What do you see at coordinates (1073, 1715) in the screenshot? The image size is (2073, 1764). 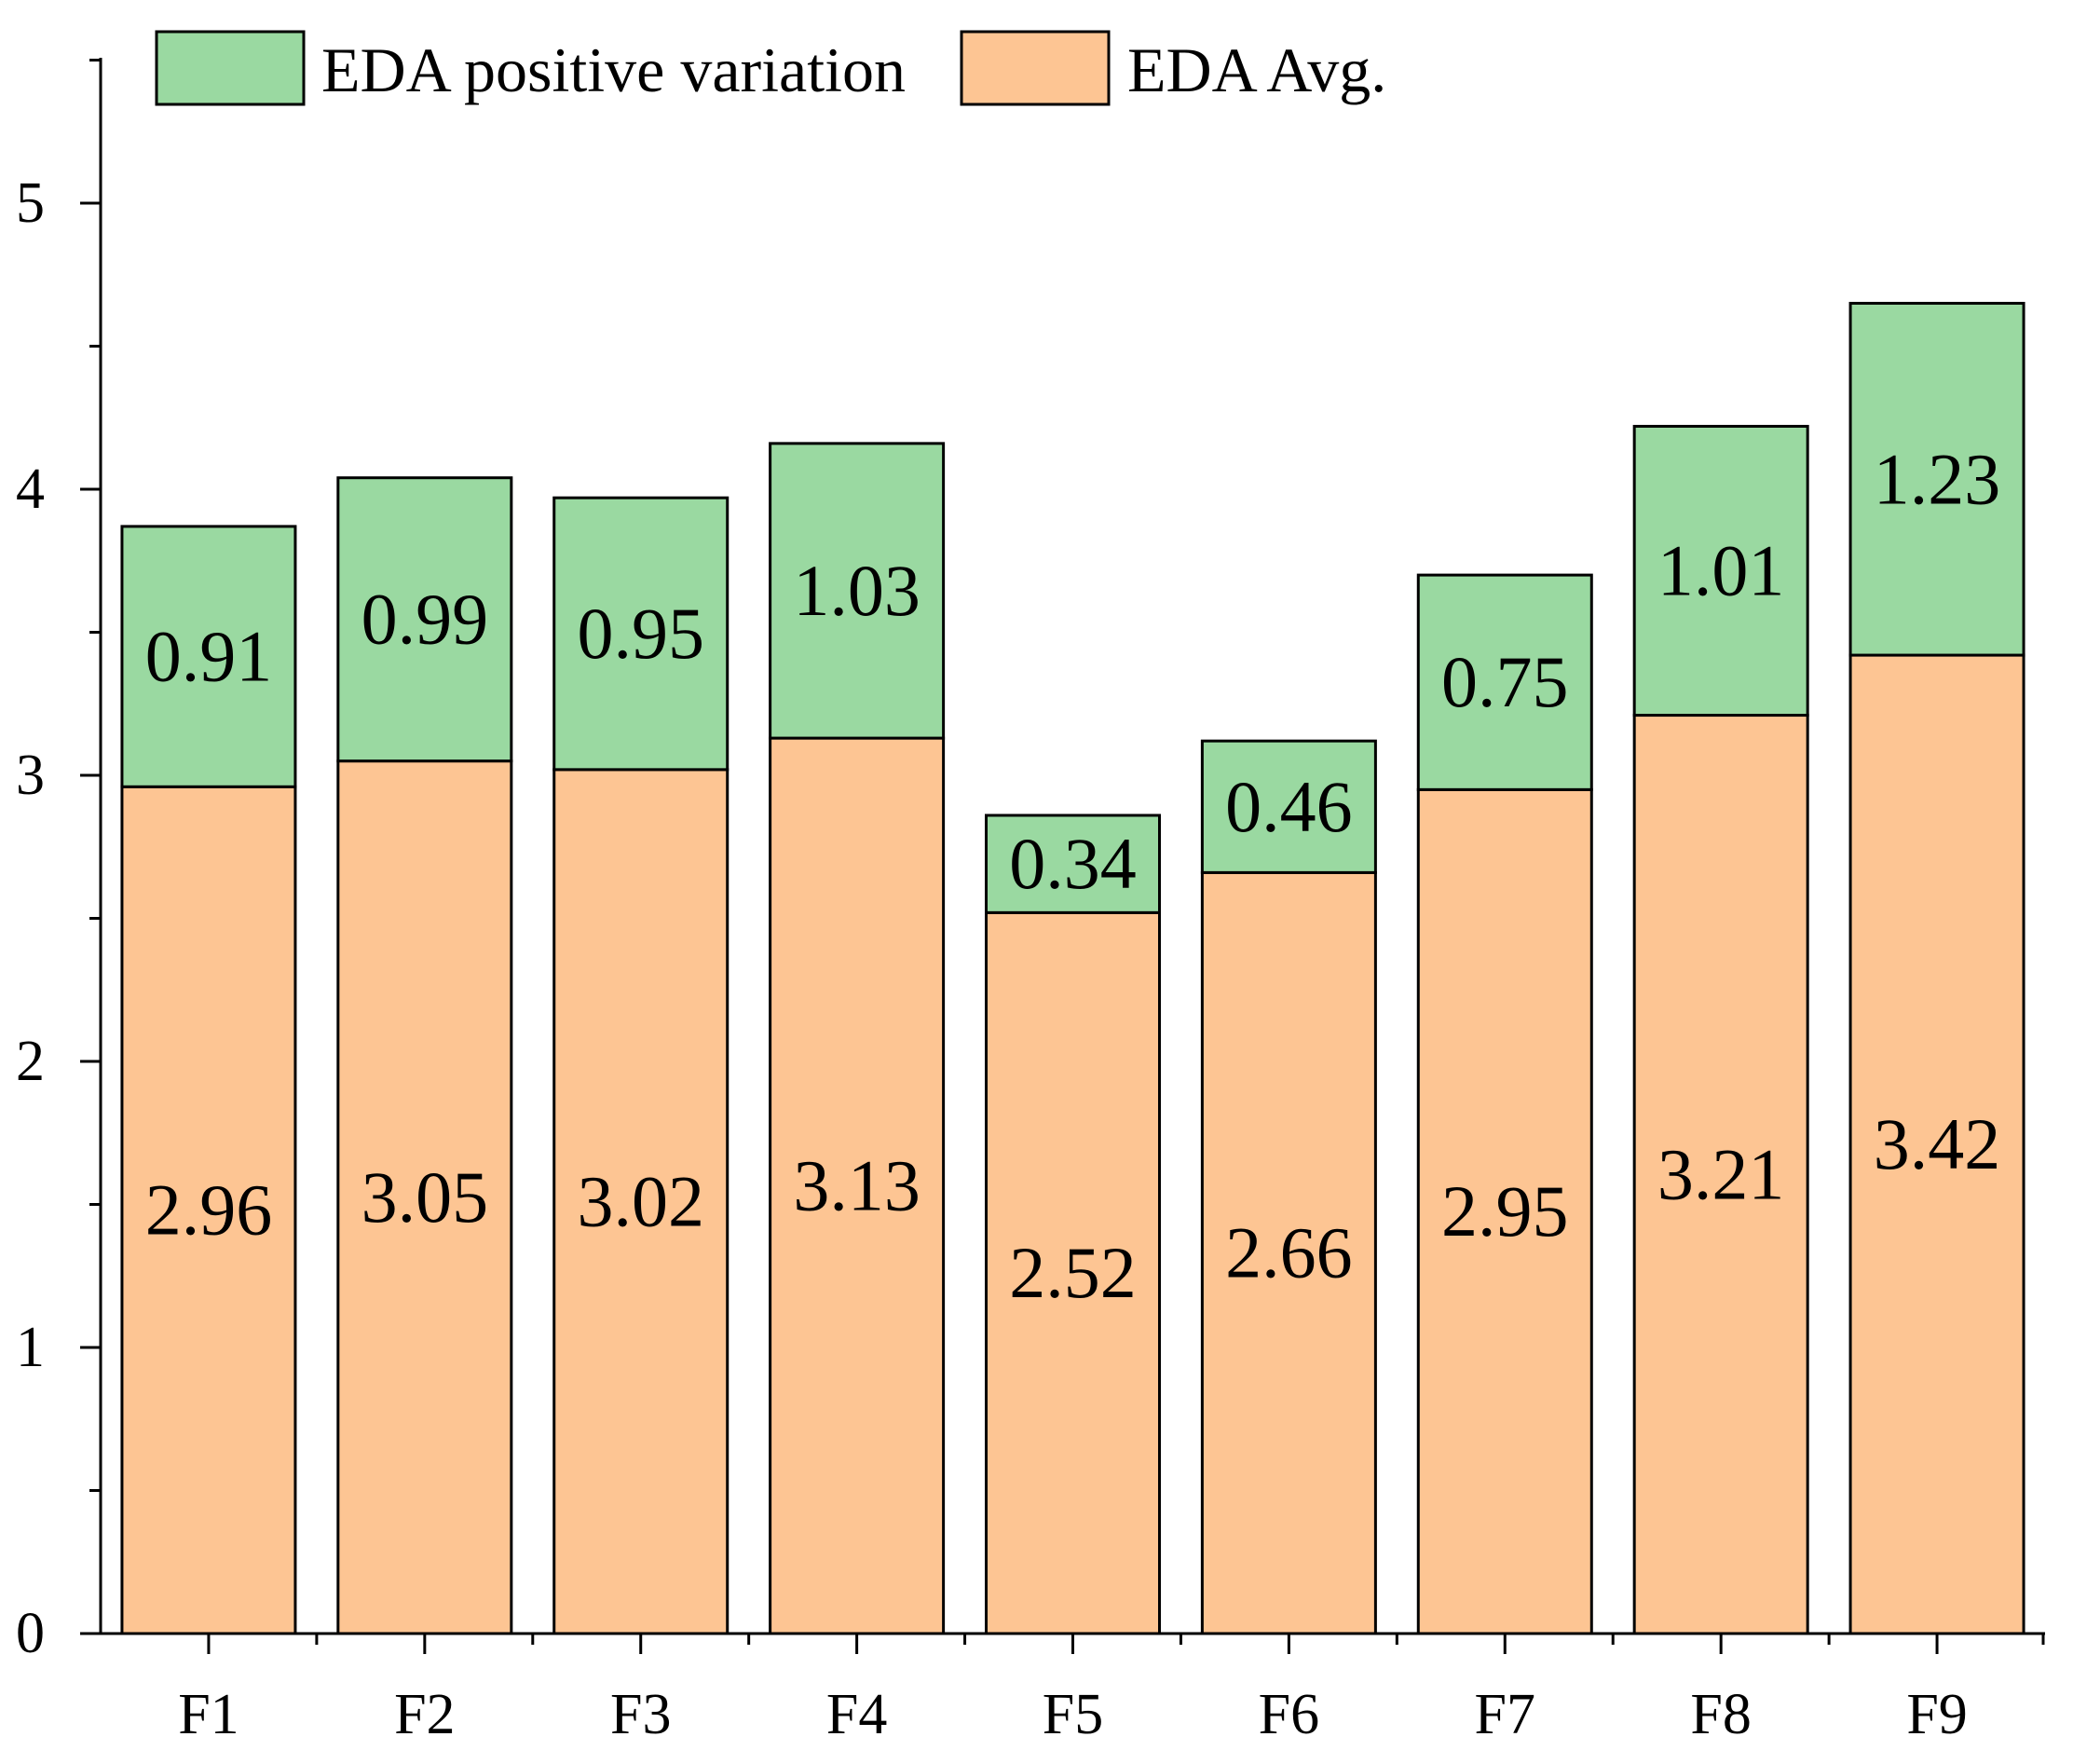 I see `x-tick-label-f5: F5` at bounding box center [1073, 1715].